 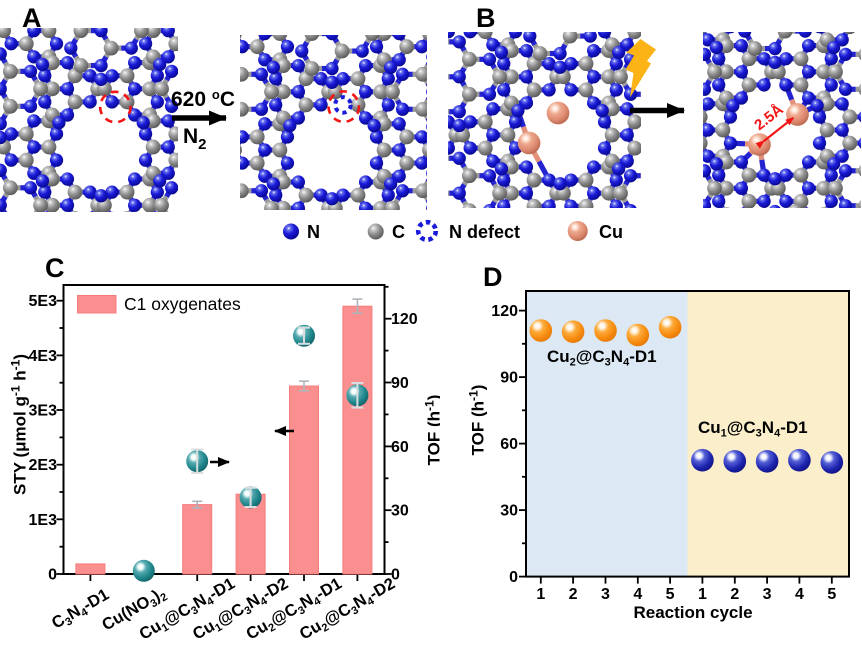 I want to click on svg-text: Cu, so click(x=611, y=232).